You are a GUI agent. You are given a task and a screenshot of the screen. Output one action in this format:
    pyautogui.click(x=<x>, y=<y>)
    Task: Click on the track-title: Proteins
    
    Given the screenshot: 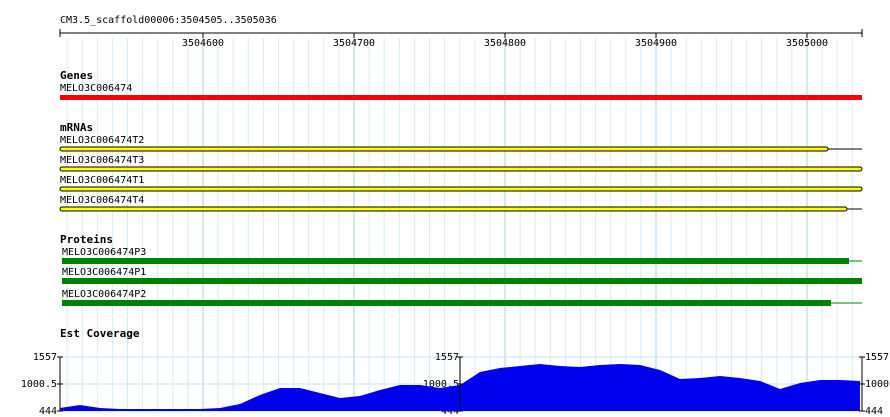 What is the action you would take?
    pyautogui.click(x=86, y=239)
    